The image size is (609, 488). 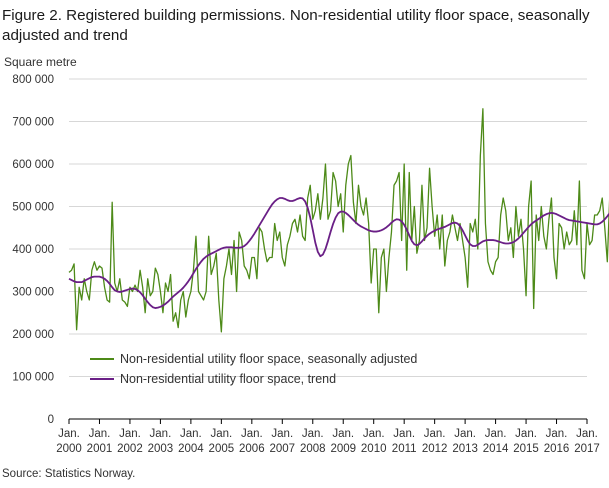 I want to click on x-tick-label-year: 2007, so click(x=282, y=449).